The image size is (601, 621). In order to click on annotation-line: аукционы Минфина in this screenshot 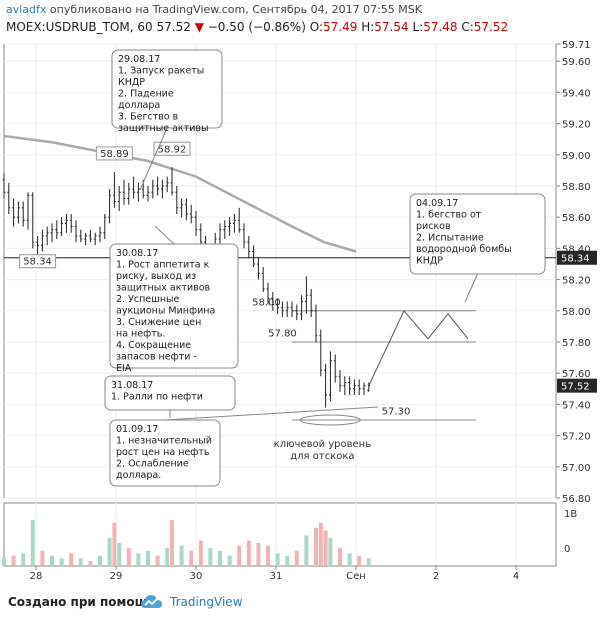, I will do `click(165, 311)`.